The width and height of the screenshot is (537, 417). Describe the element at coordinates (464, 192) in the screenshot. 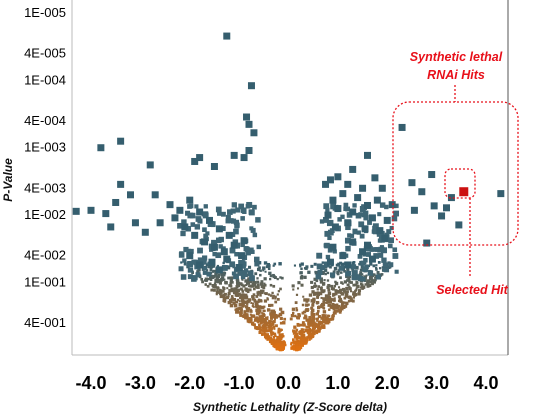

I see `selected-hit-point` at that location.